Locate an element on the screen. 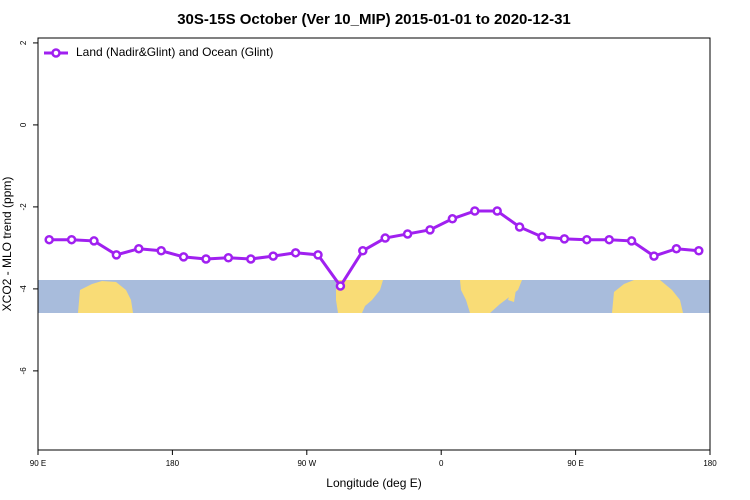 The width and height of the screenshot is (750, 500). y-tick-label: 0 is located at coordinates (23, 124).